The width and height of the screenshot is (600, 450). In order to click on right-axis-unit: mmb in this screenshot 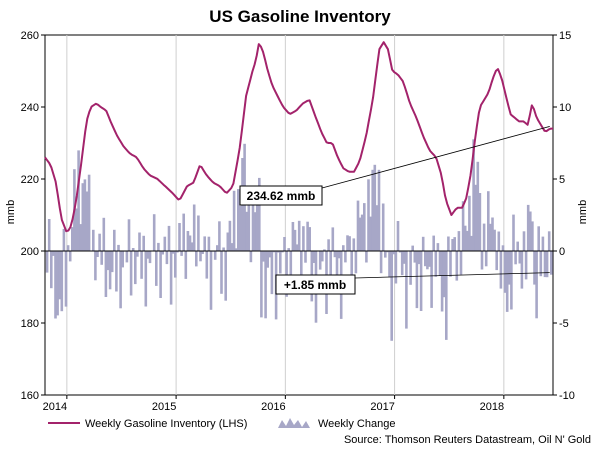, I will do `click(583, 212)`.